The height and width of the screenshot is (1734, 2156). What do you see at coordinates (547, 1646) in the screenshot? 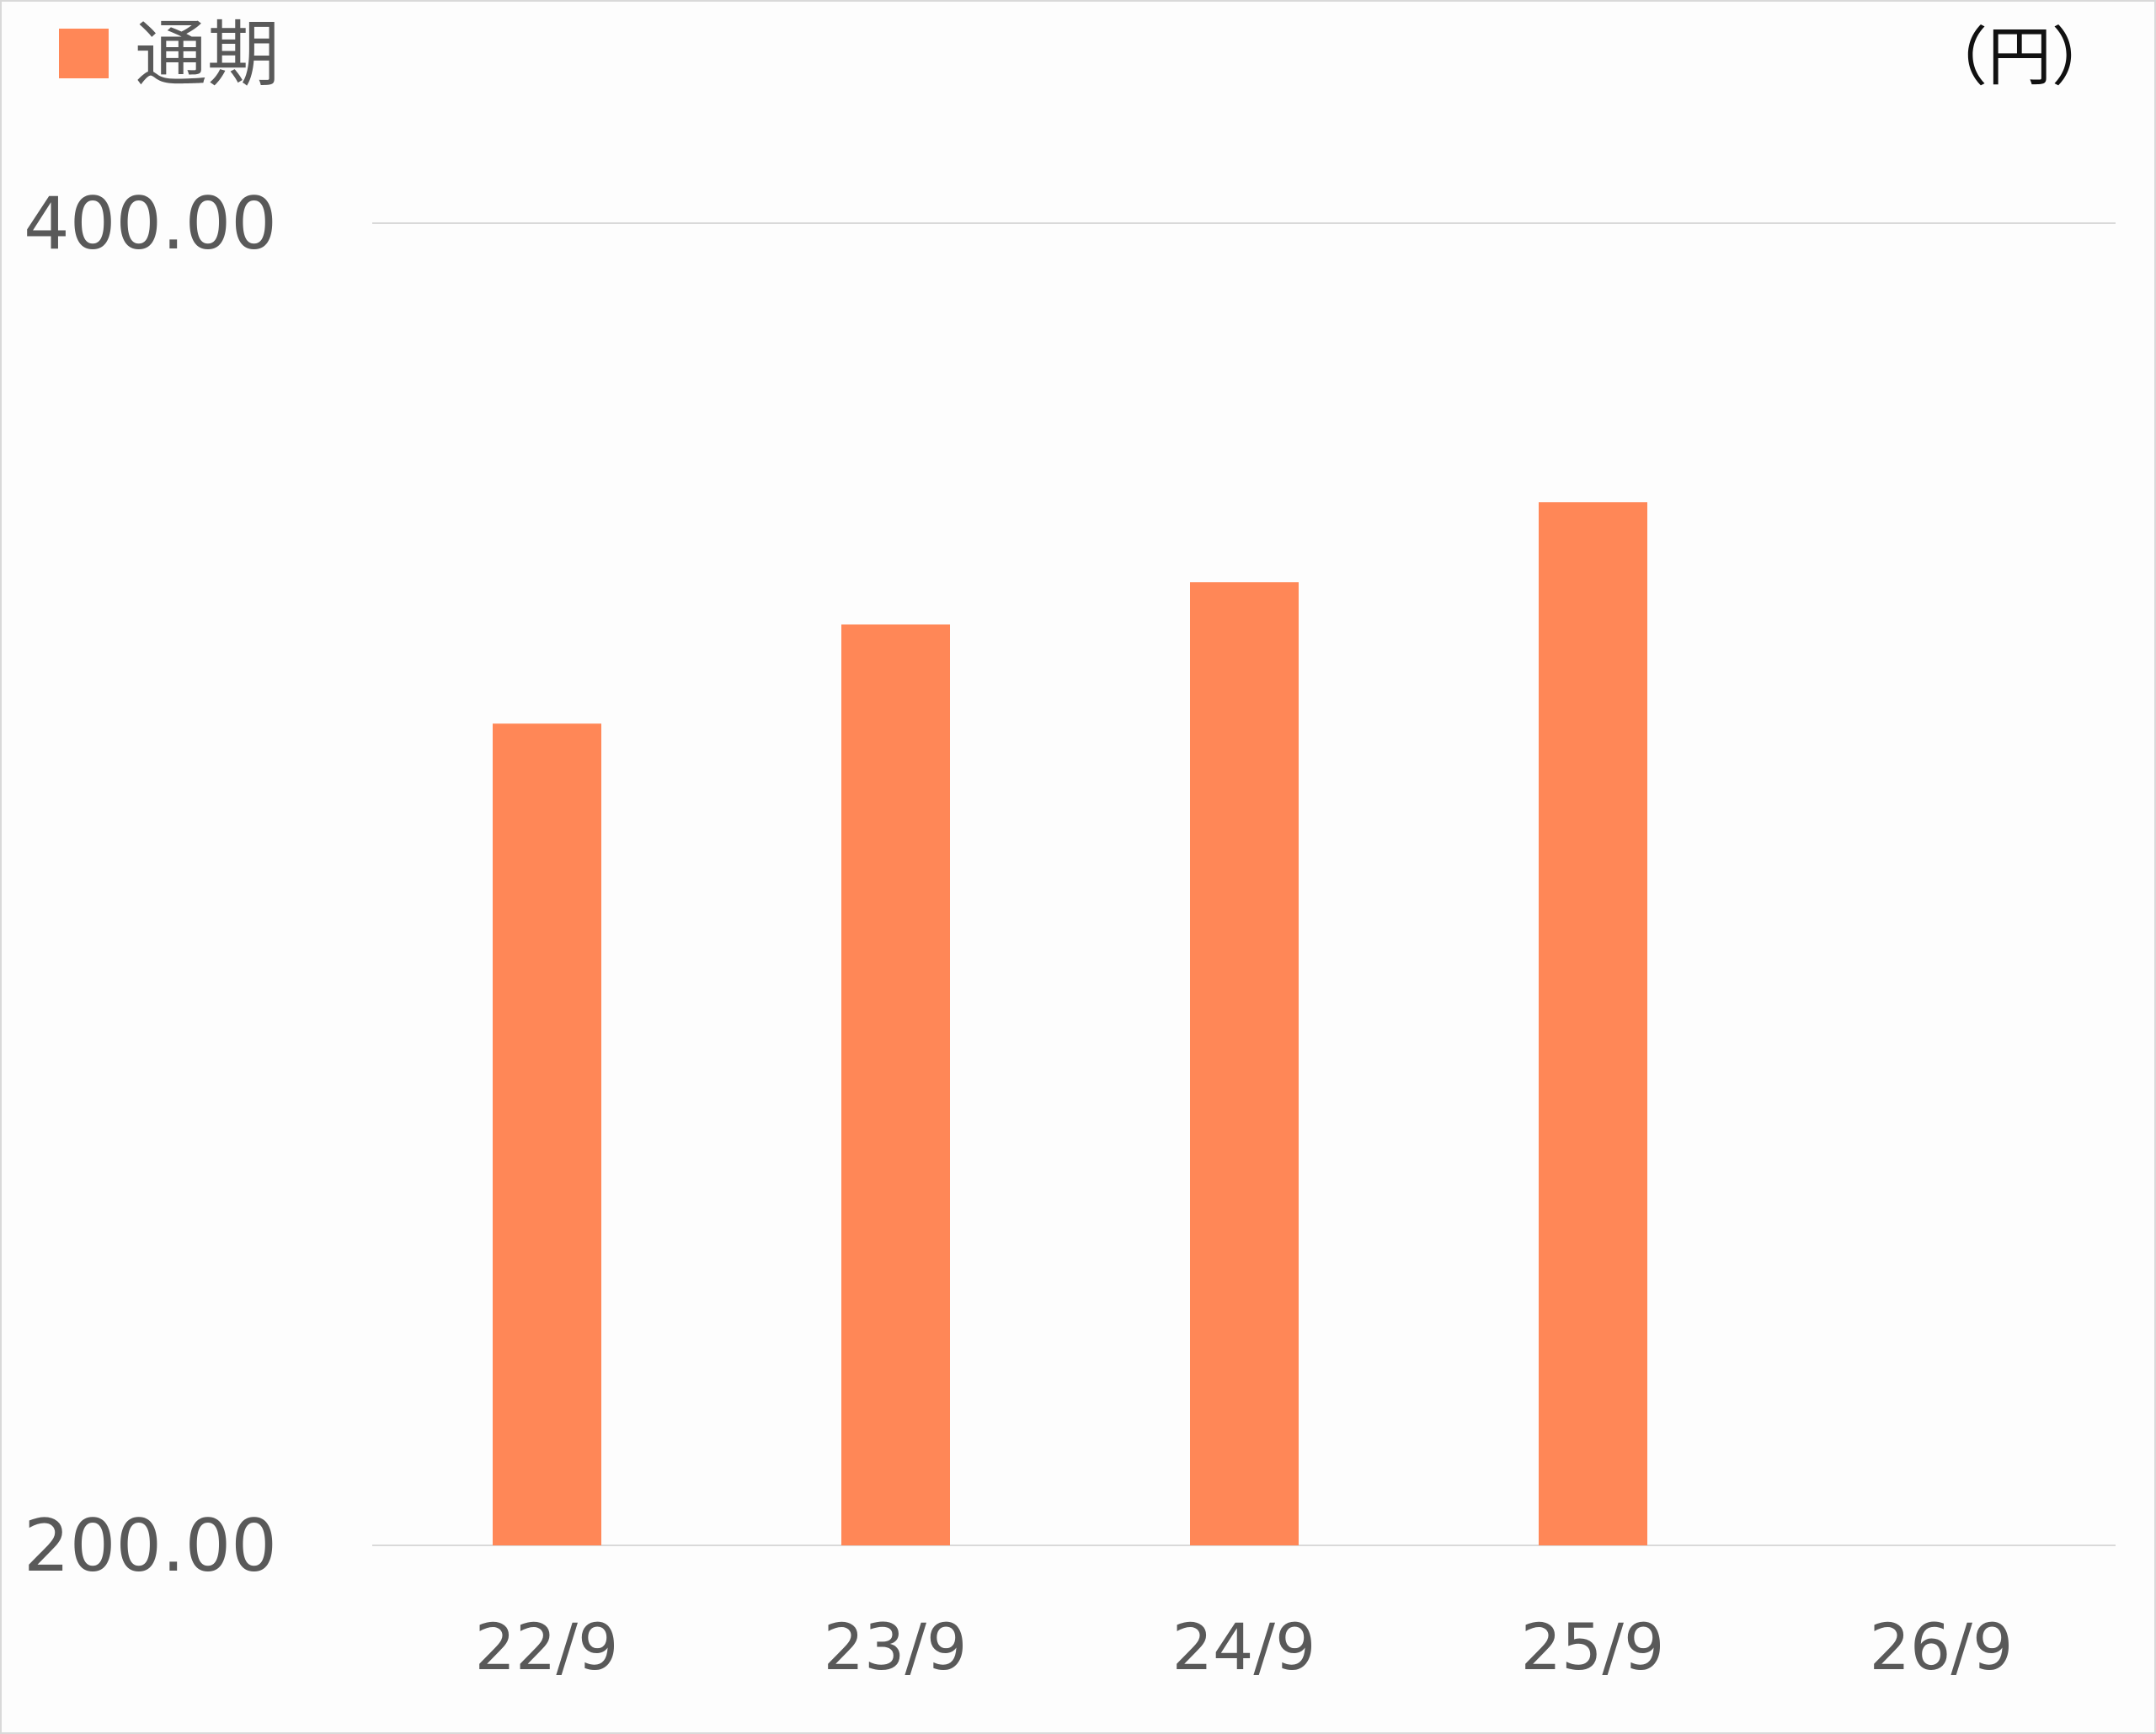
I see `x-tick-label: 22/9` at bounding box center [547, 1646].